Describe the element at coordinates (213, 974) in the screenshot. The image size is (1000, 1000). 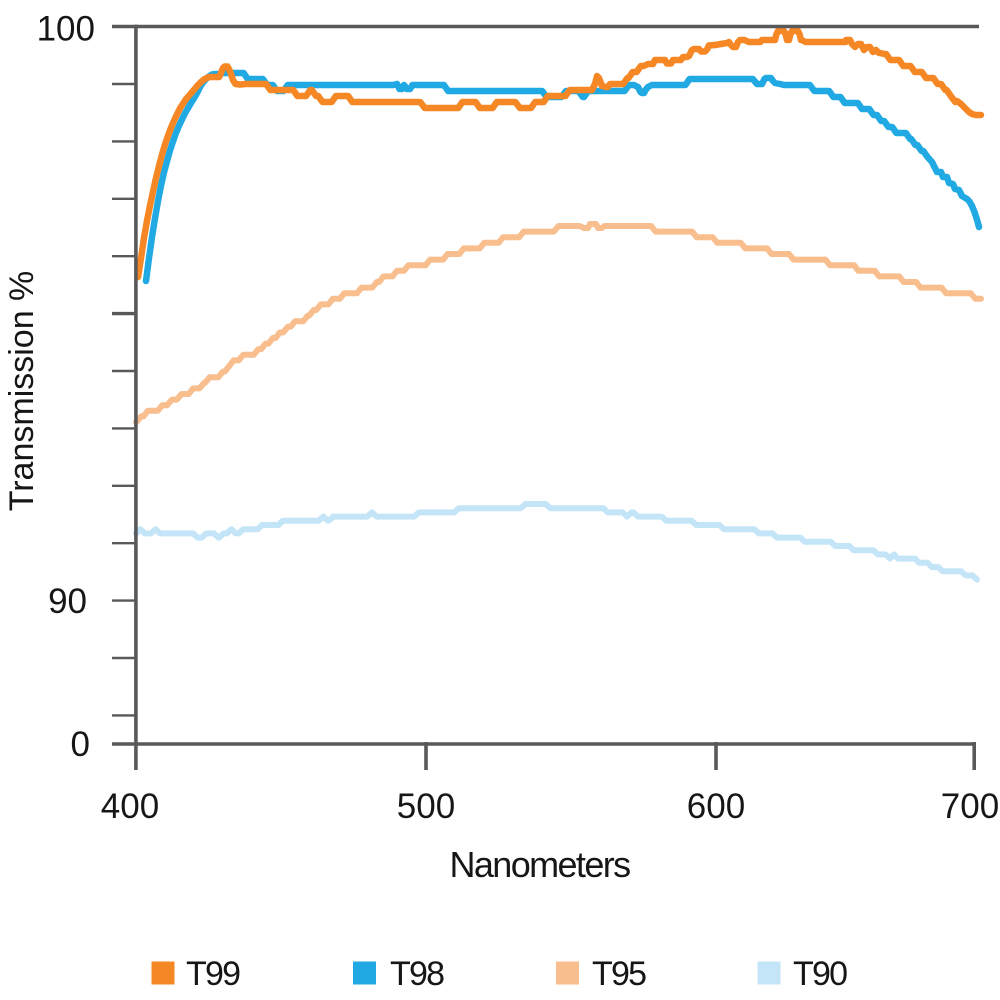
I see `svg-text: T99` at that location.